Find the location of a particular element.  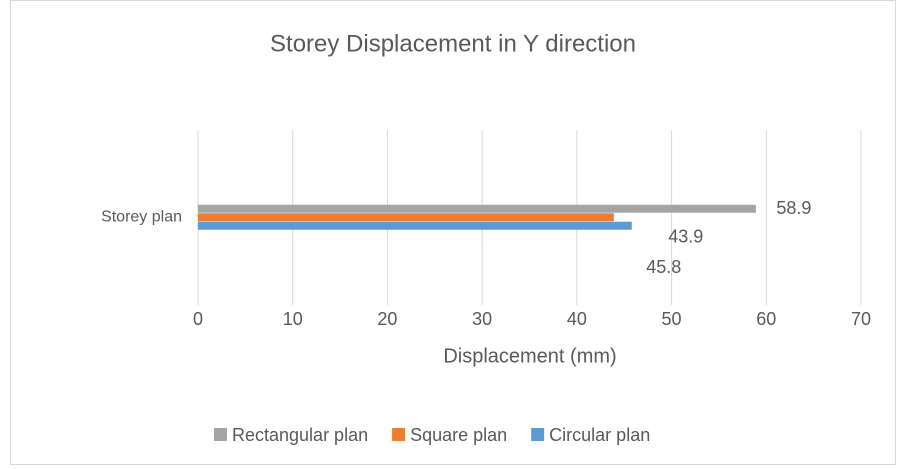

x-tick-label: 0 is located at coordinates (198, 319).